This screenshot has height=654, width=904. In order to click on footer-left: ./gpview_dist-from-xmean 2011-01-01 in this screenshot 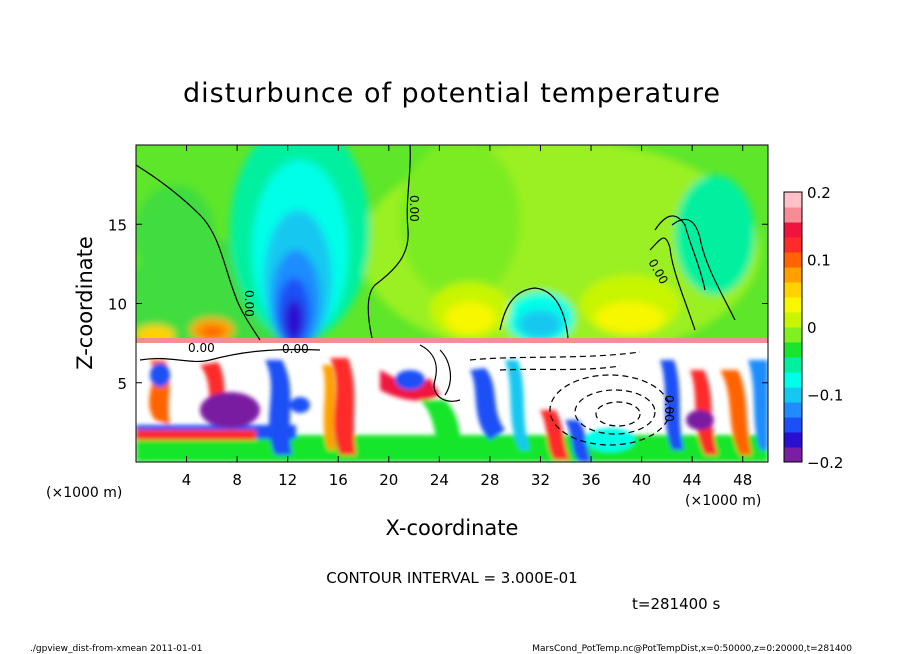, I will do `click(116, 649)`.